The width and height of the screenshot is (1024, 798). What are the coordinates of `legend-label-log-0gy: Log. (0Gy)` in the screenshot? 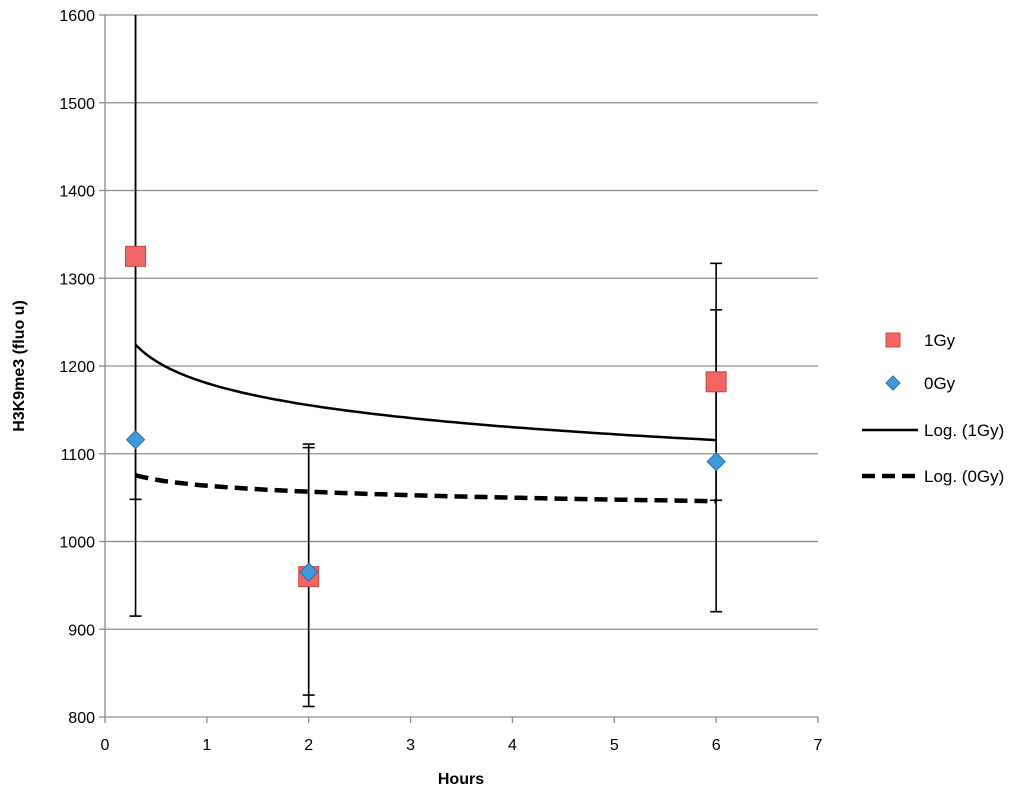 It's located at (964, 476).